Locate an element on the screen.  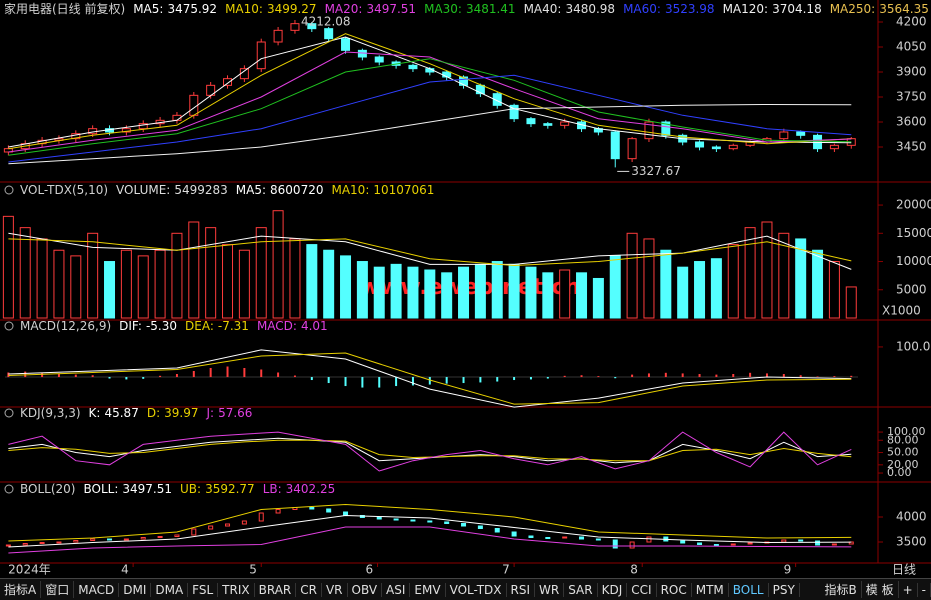
period-label: 日线 is located at coordinates (904, 570).